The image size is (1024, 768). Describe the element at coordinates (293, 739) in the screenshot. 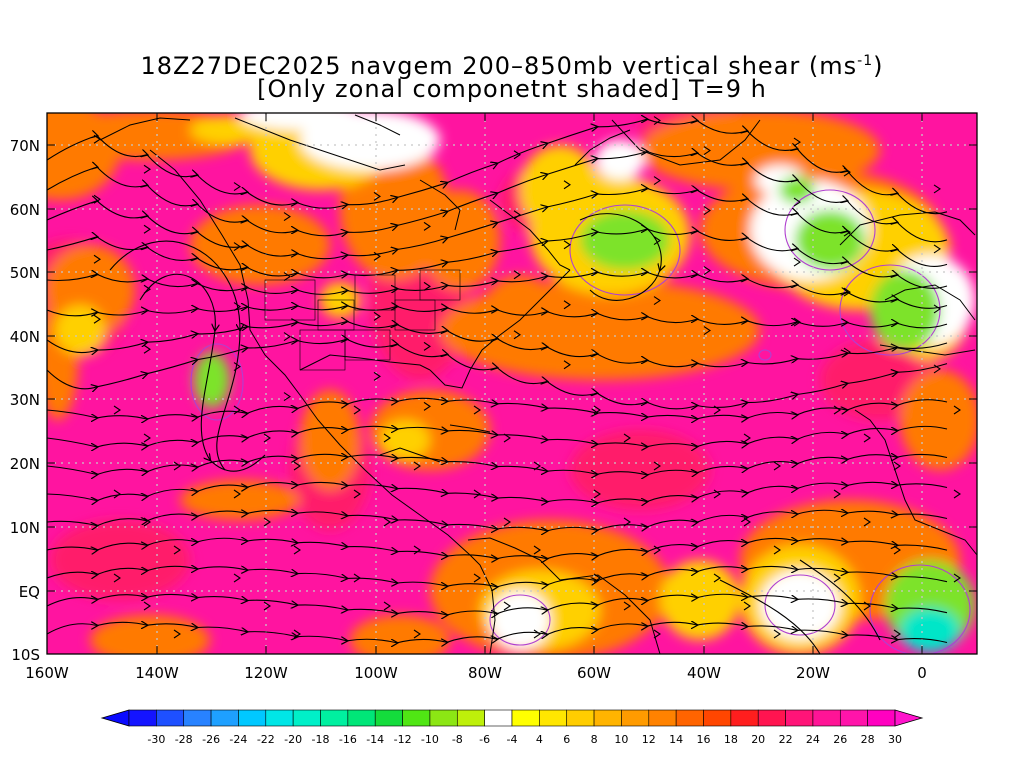

I see `colorbar-tick-label: -20` at that location.